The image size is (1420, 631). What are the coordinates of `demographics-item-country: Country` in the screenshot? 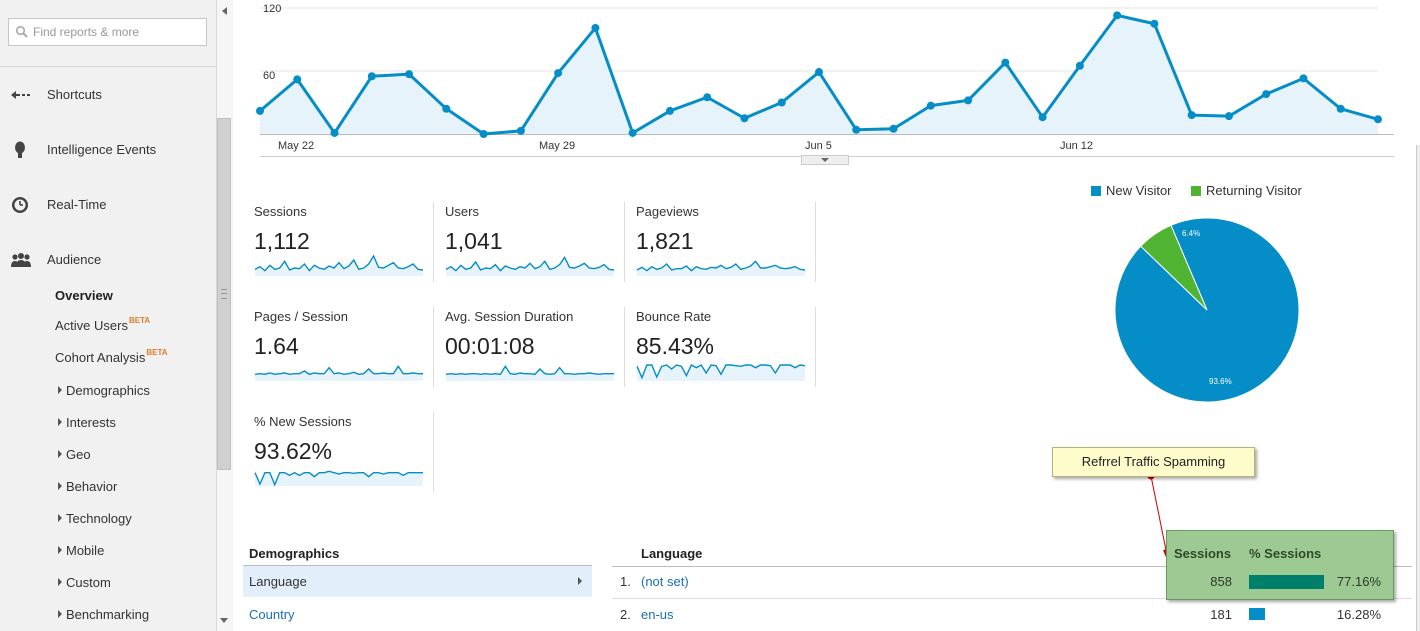 It's located at (417, 614).